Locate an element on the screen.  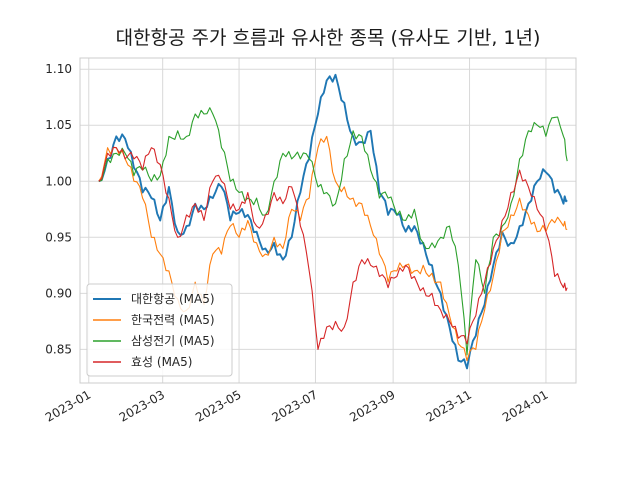
y-tick-label: 1.00 is located at coordinates (58, 181).